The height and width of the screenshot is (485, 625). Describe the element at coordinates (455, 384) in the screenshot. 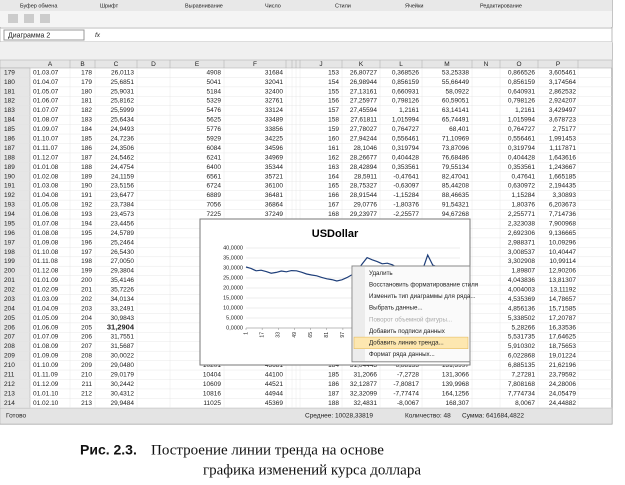

I see `cell: 139,9968` at that location.